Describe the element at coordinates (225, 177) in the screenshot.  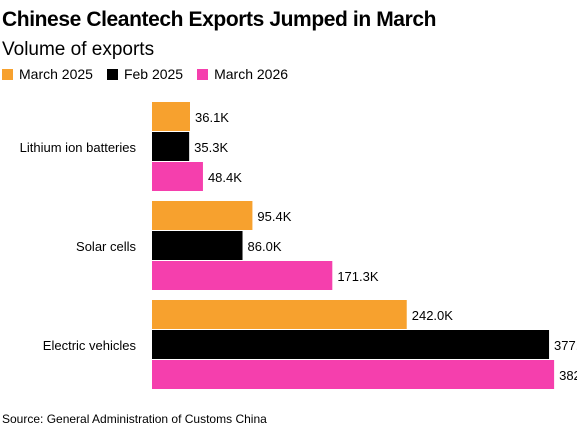
I see `data-label-lithium-ion-batteries-march-2026: 48.4K` at that location.